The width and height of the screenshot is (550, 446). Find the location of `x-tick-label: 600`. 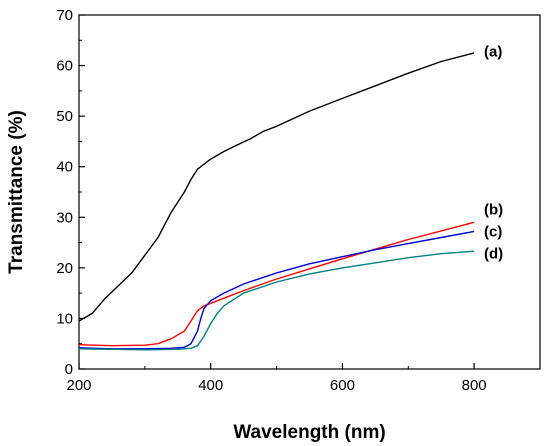

x-tick-label: 600 is located at coordinates (342, 385).